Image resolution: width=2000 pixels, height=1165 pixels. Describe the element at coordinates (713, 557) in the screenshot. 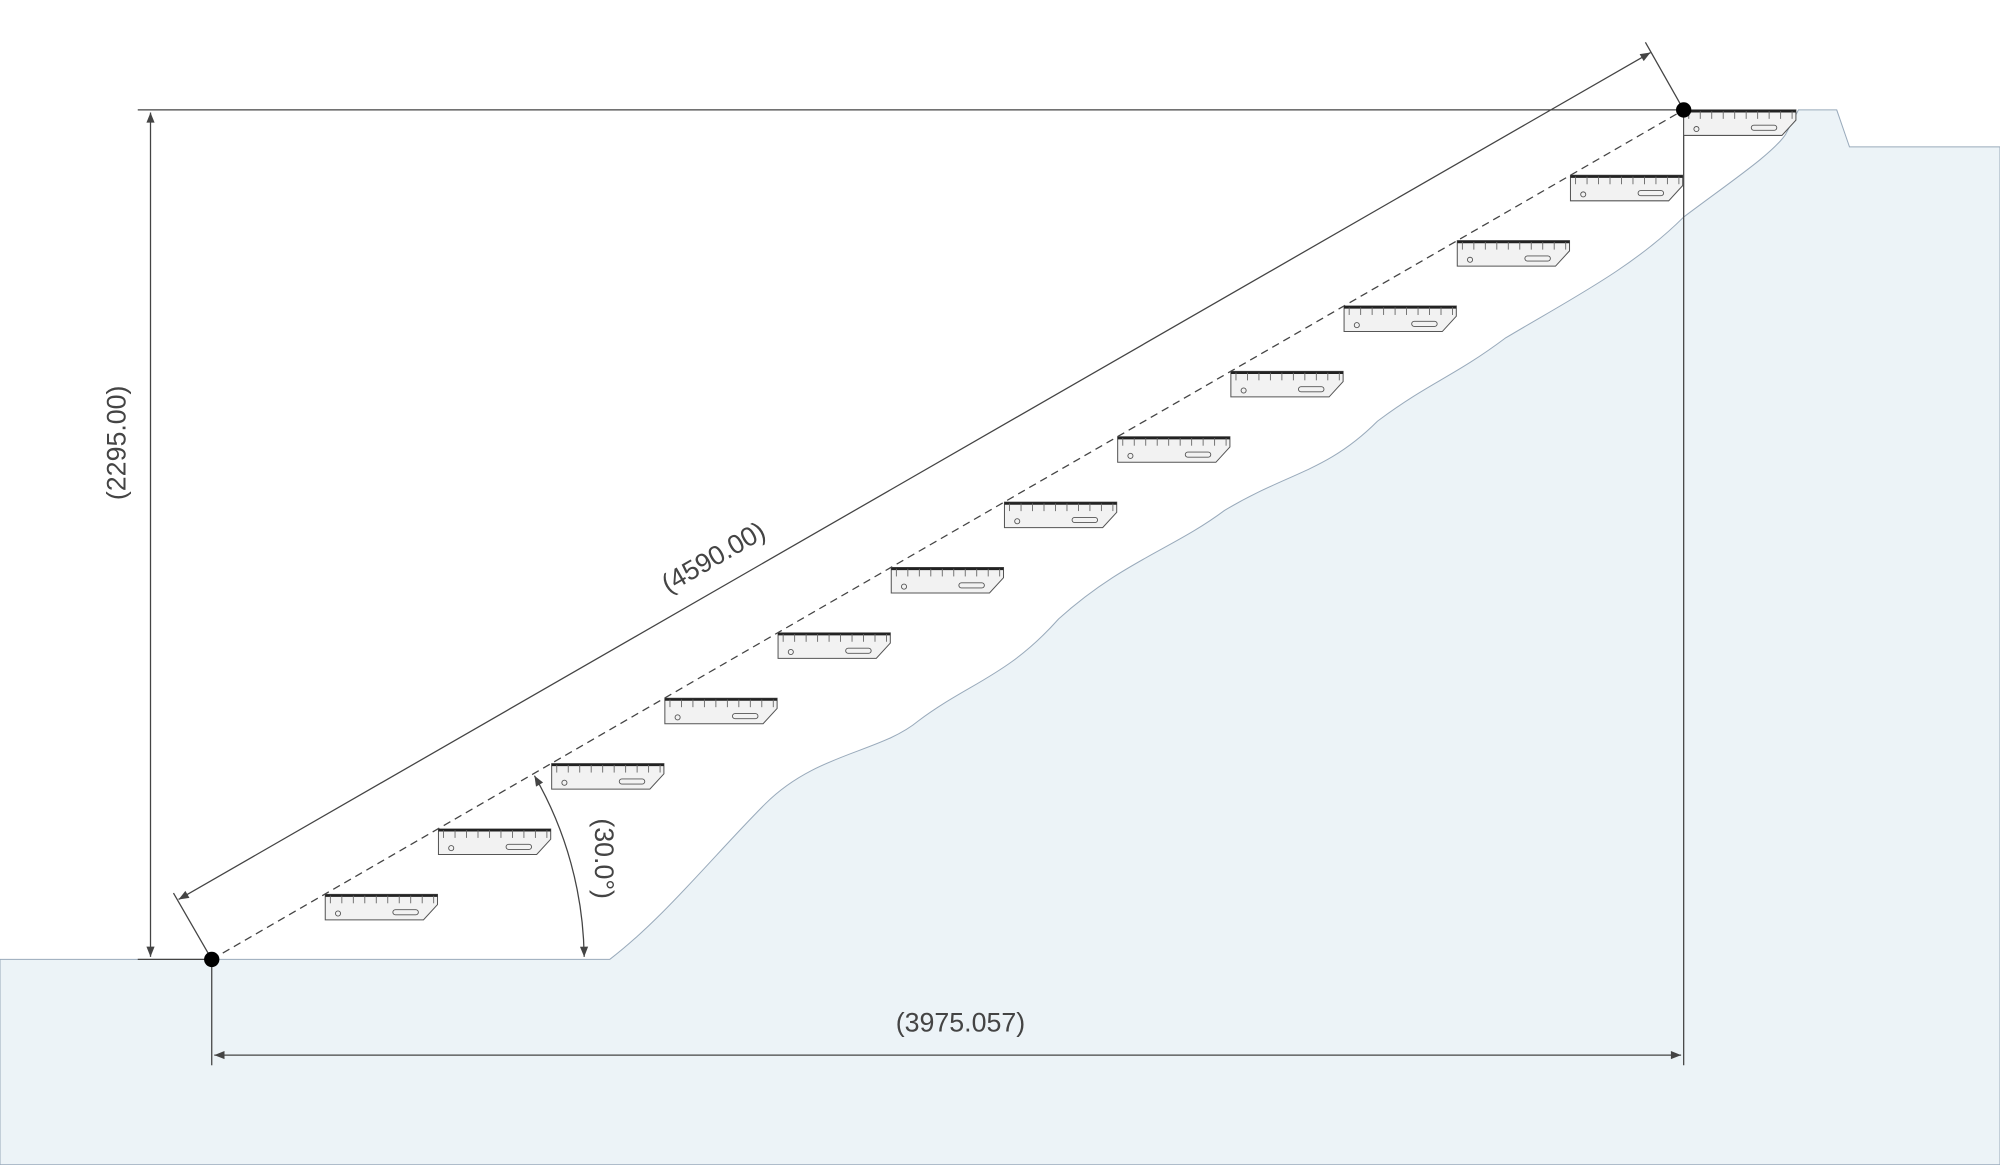

I see `slope-length-label: (4590.00)` at that location.